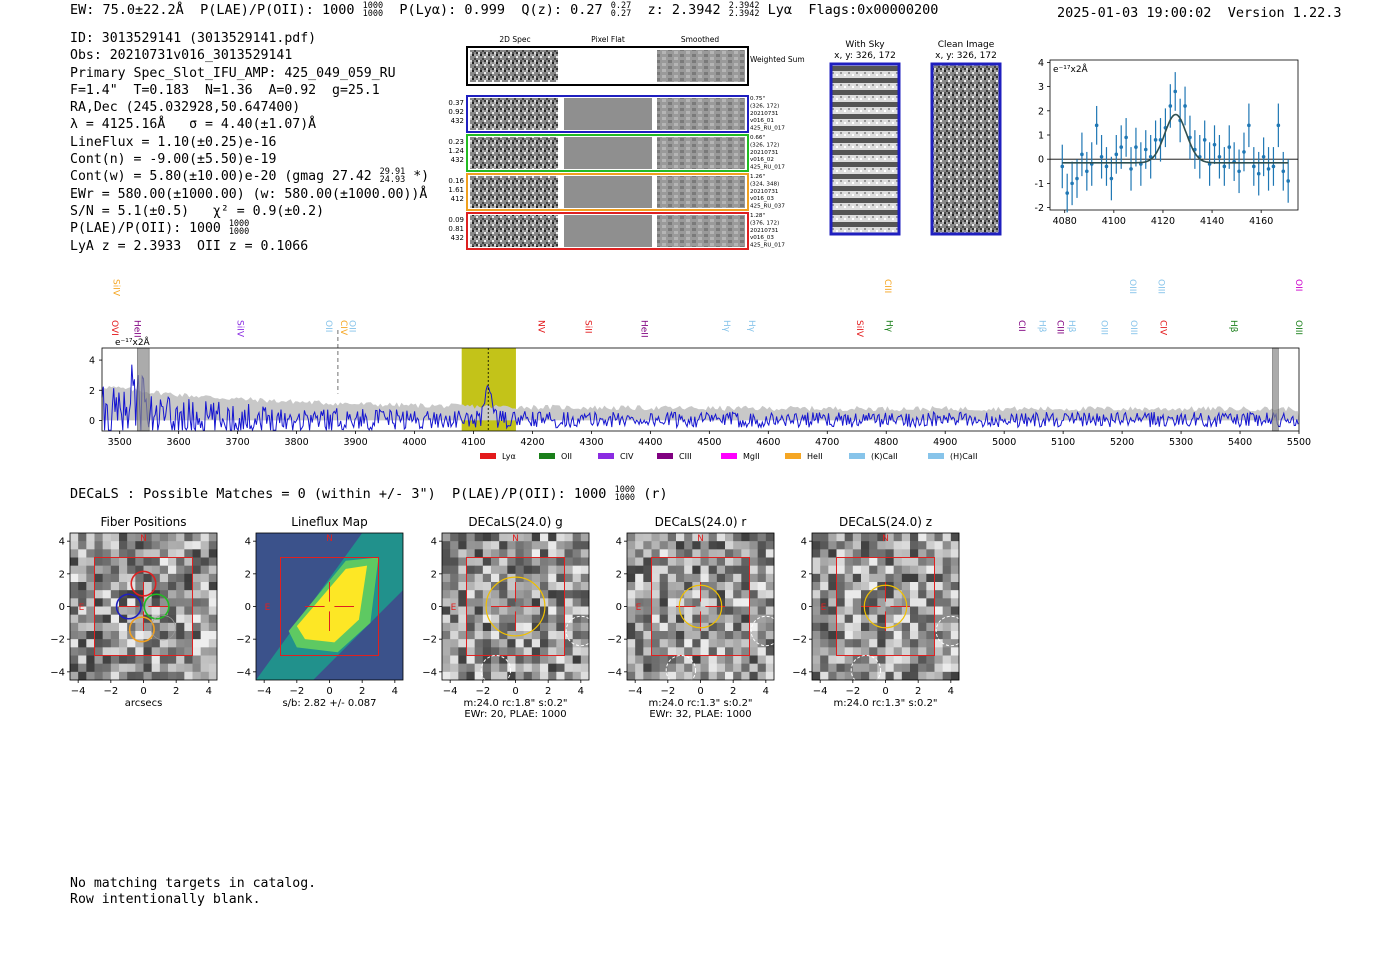 The height and width of the screenshot is (953, 1400). I want to click on search-box, so click(885, 606).